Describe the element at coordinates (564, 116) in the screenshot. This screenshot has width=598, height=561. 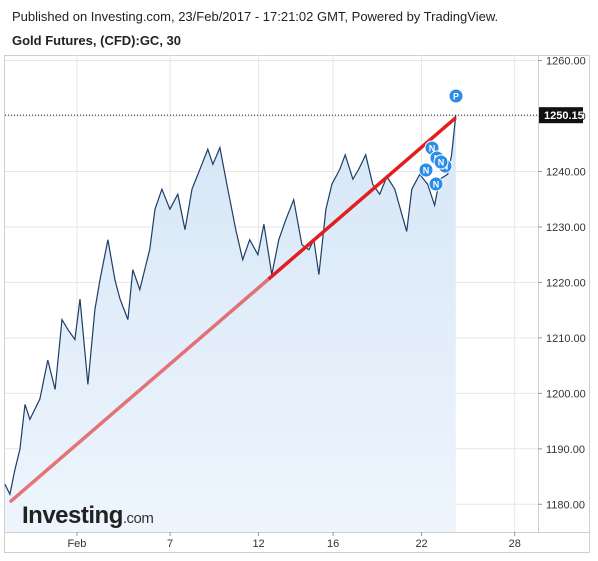
I see `last-value-label: 1250.15` at that location.